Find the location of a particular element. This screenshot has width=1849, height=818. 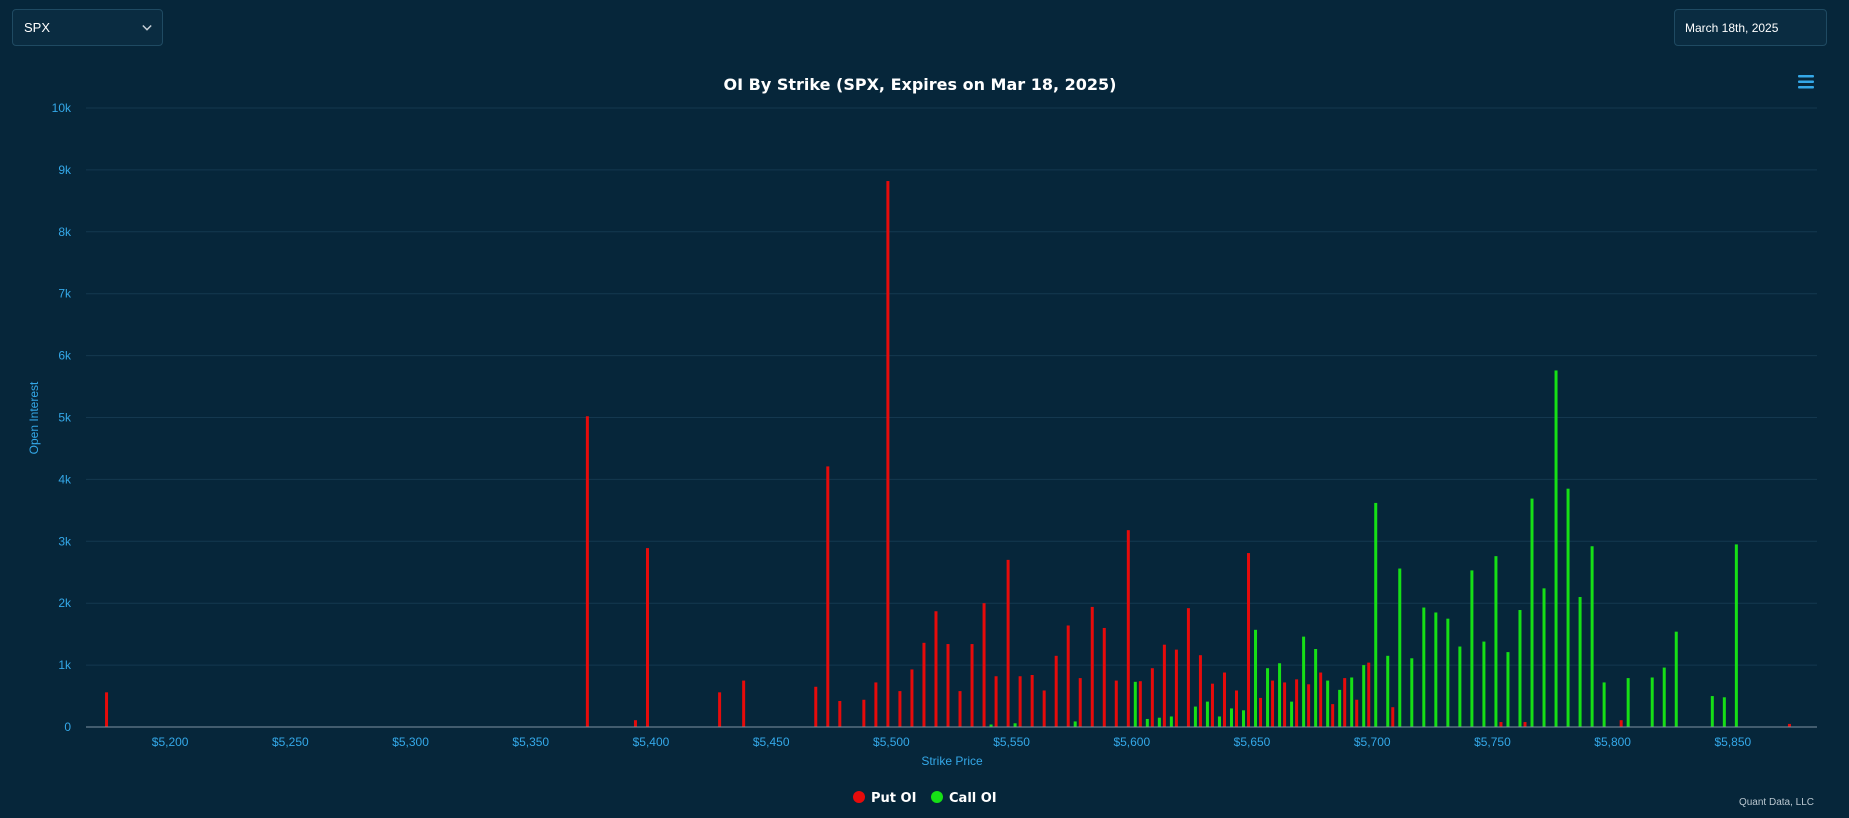

ticker-select: SPX is located at coordinates (87, 27).